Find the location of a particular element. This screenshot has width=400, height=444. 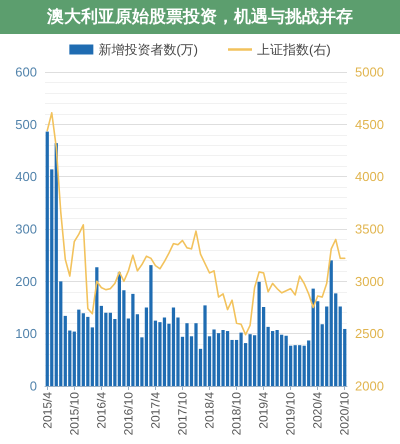

y-tick-label: 0 is located at coordinates (33, 386).